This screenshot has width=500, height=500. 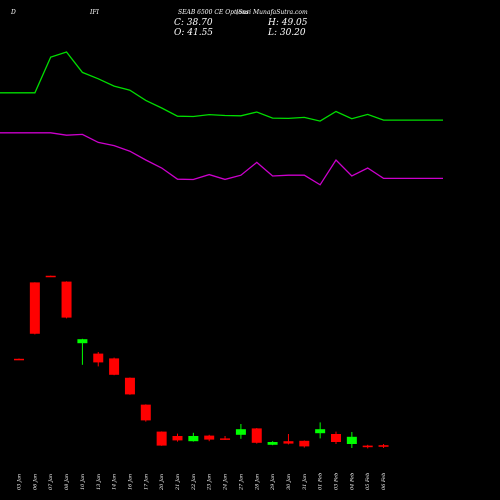 What do you see at coordinates (146, 482) in the screenshot?
I see `x-tick-label: 17 Jan` at bounding box center [146, 482].